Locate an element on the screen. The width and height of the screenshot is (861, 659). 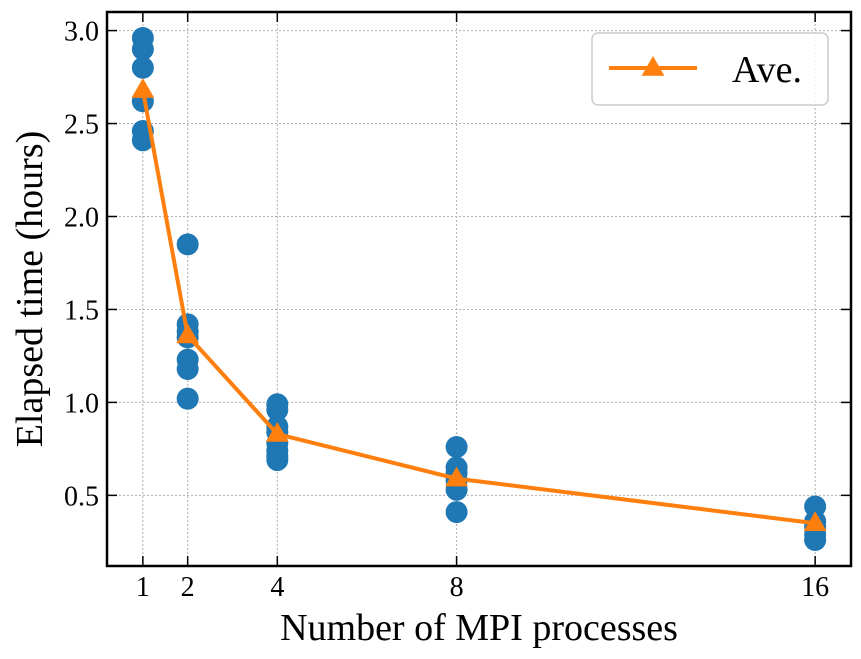
x-tick-label: 16 is located at coordinates (815, 587).